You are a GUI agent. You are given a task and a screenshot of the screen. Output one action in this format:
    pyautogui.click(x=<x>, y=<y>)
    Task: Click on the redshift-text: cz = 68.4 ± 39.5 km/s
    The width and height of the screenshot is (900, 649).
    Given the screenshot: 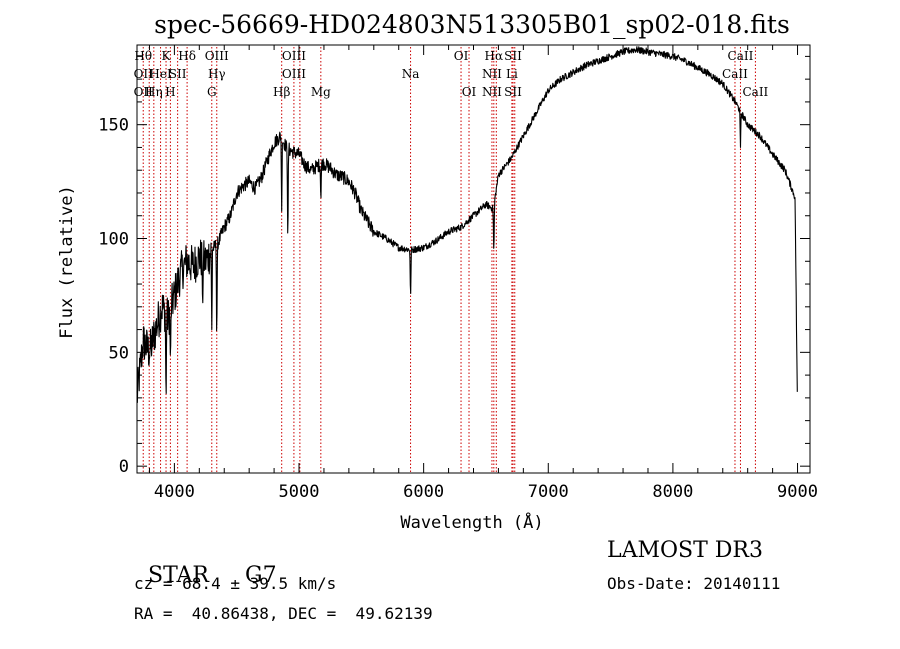 What is the action you would take?
    pyautogui.click(x=235, y=583)
    